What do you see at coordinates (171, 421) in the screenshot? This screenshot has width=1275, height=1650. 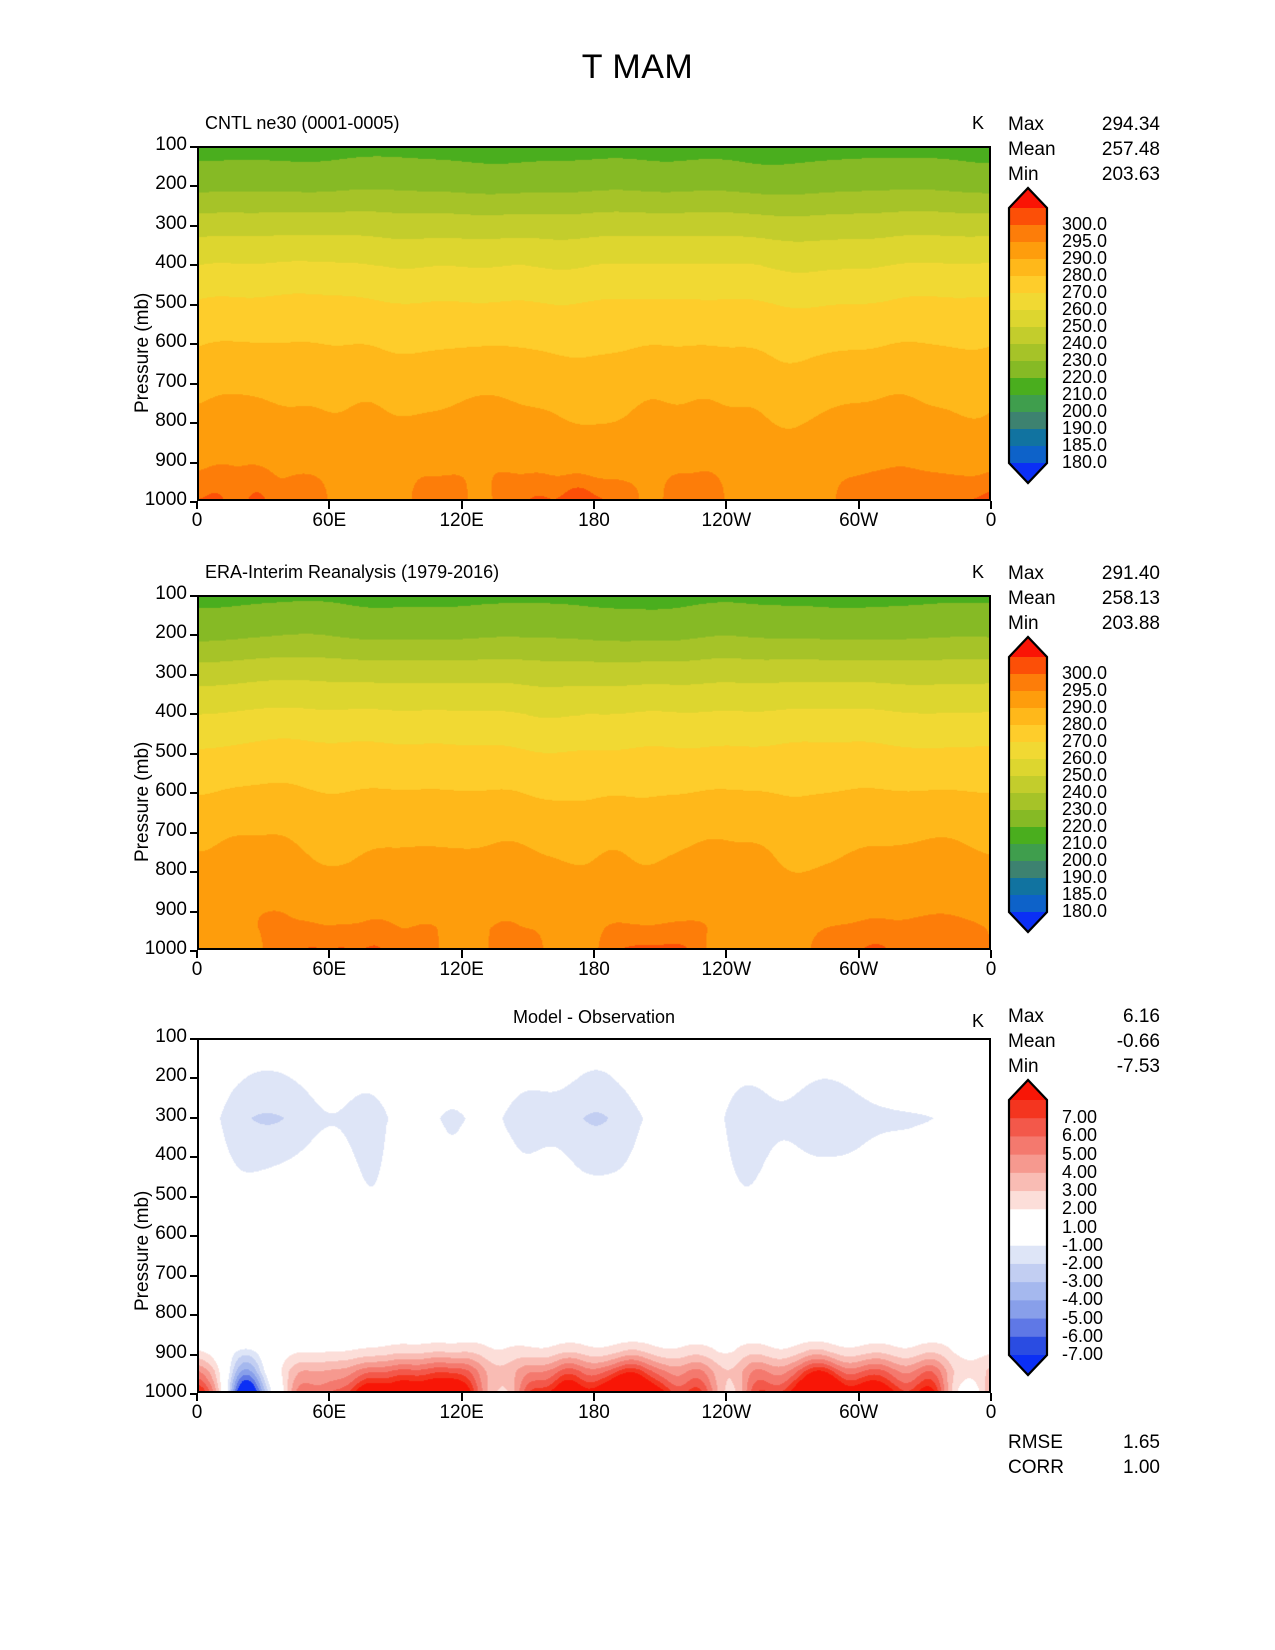 I see `ytick-label-800: 800` at bounding box center [171, 421].